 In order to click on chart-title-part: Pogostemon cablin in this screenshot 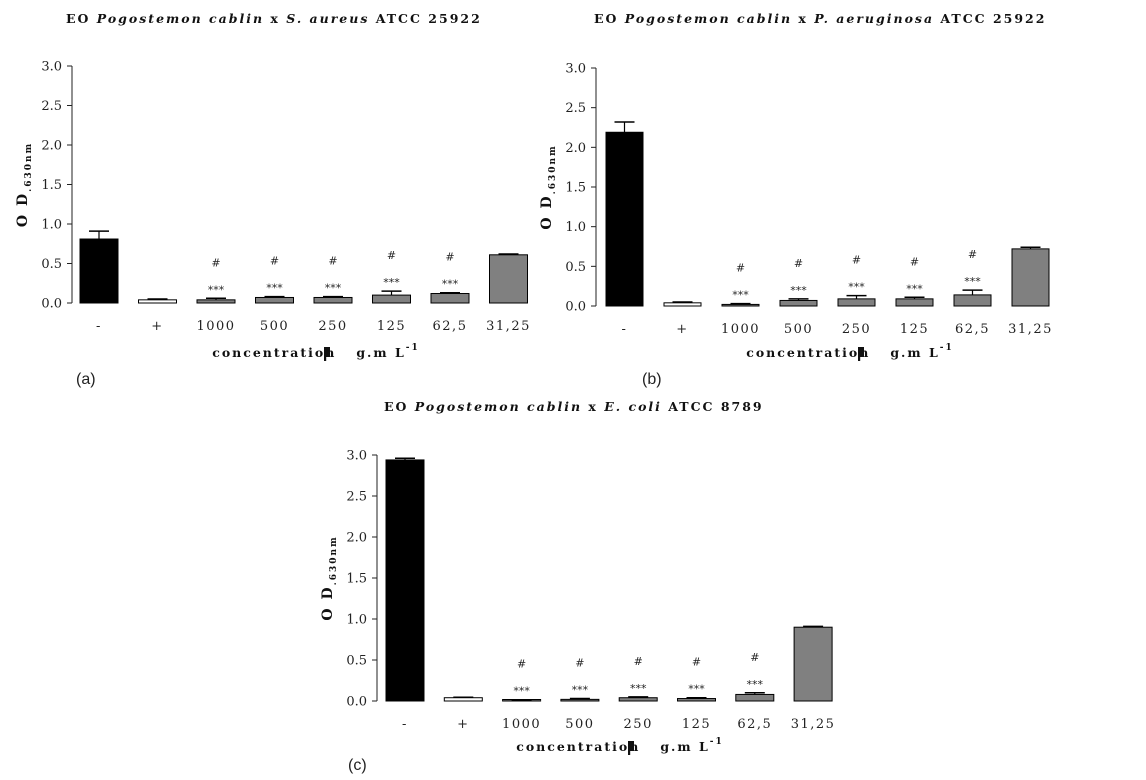, I will do `click(180, 18)`.